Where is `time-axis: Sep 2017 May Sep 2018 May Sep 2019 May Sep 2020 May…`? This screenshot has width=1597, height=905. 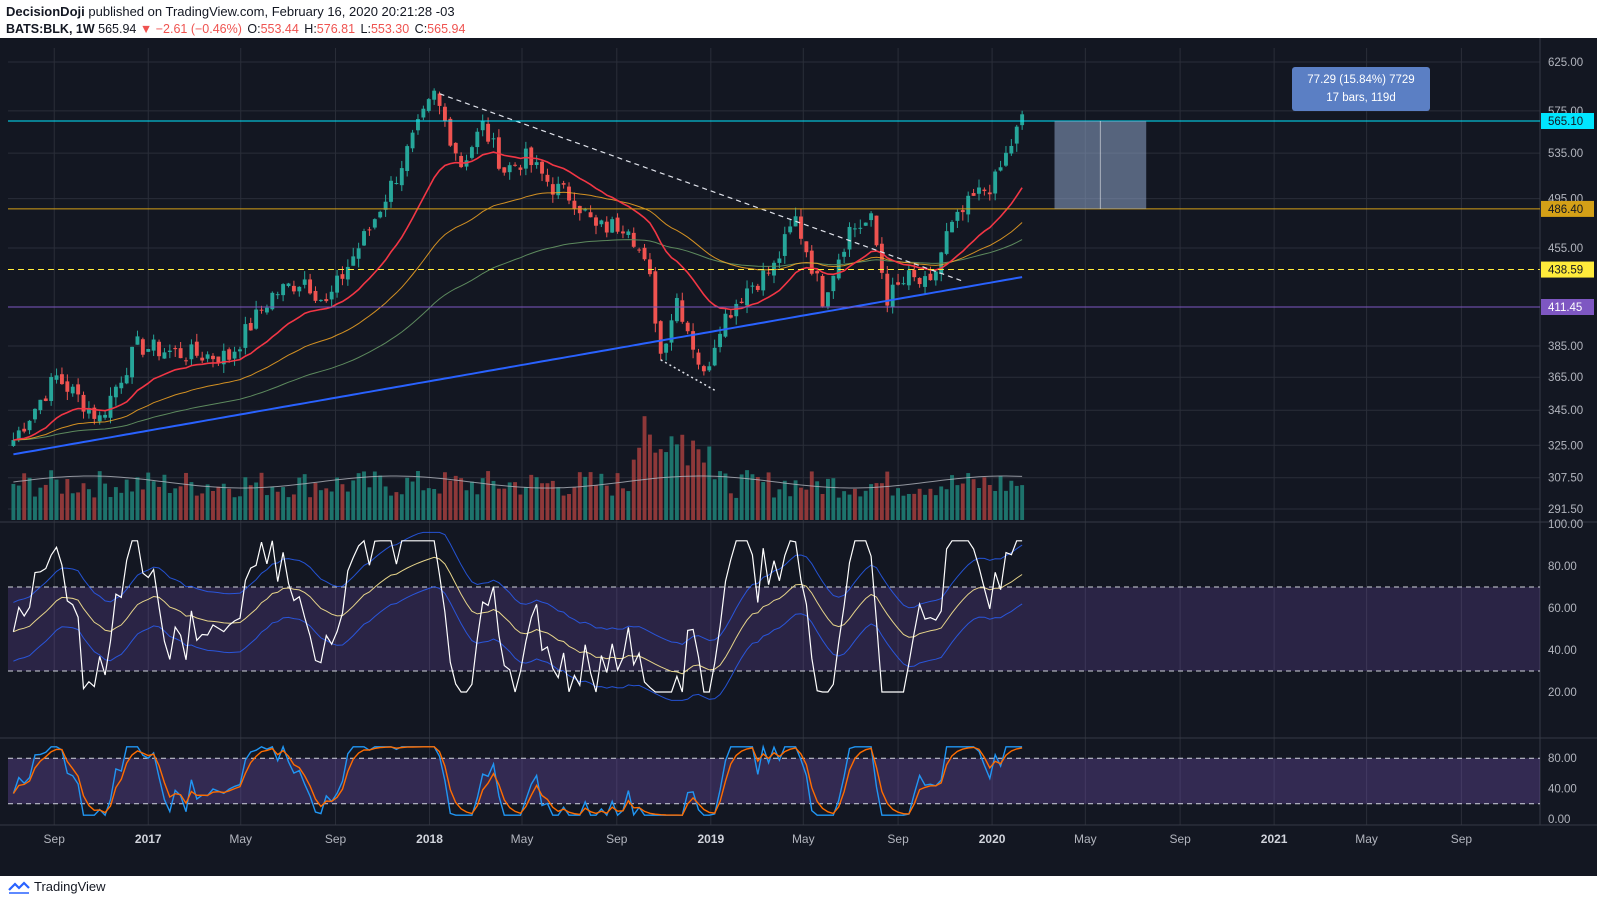 time-axis: Sep 2017 May Sep 2018 May Sep 2019 May Sep 2020 May… is located at coordinates (758, 839).